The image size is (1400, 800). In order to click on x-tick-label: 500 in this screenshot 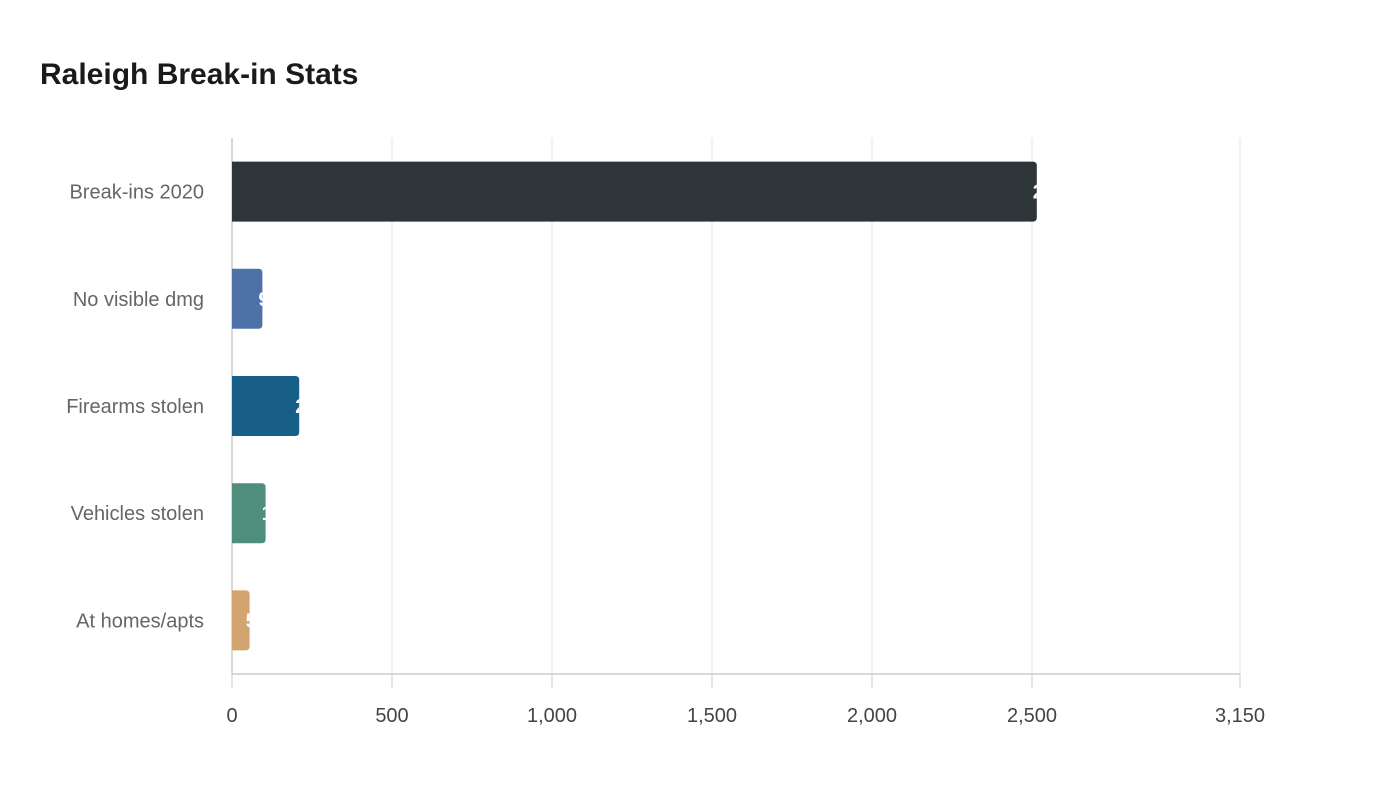, I will do `click(391, 716)`.